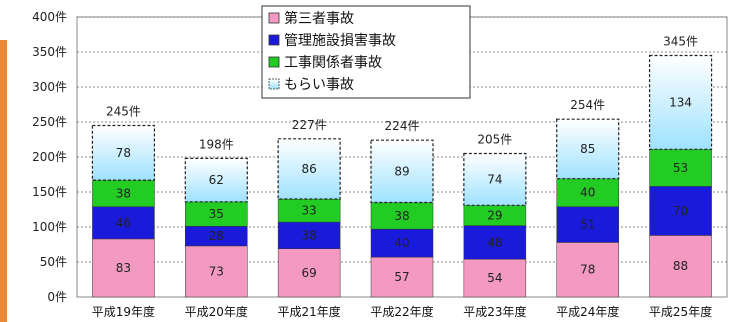  What do you see at coordinates (49, 157) in the screenshot?
I see `y-tick-label: 200件` at bounding box center [49, 157].